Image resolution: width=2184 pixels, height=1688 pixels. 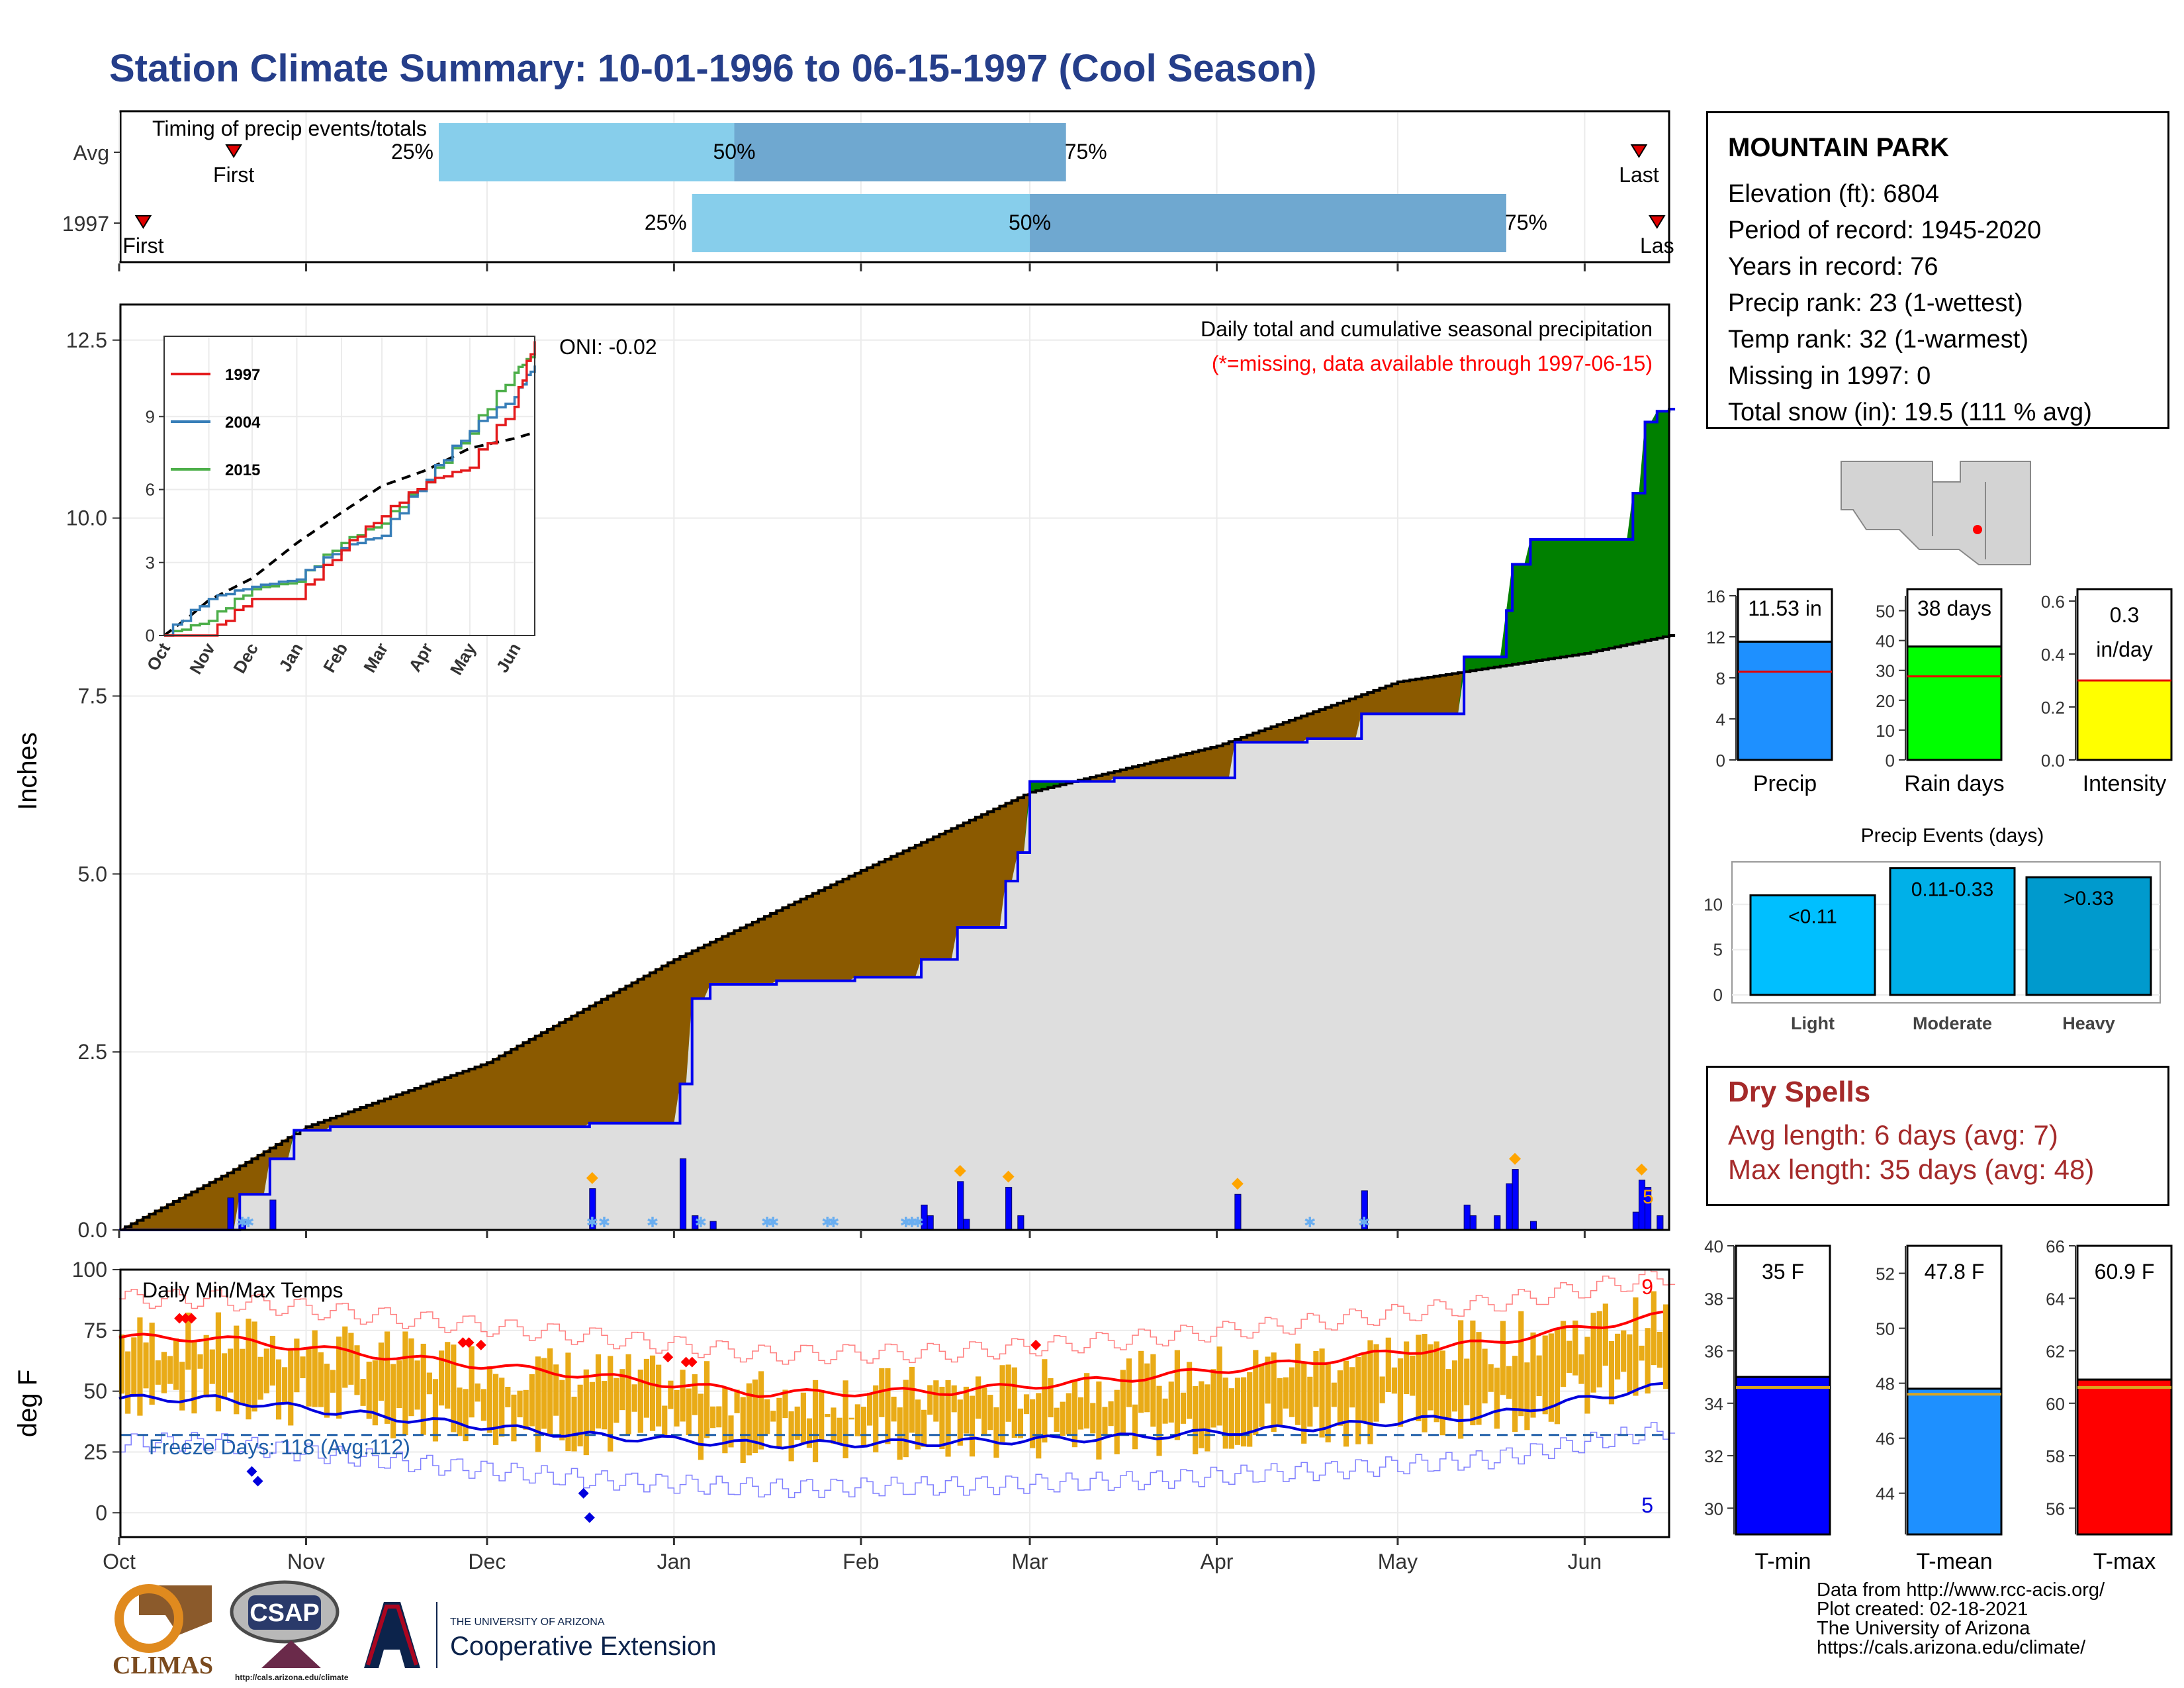 I want to click on precip-events-y-tick-label: 5, so click(x=1718, y=950).